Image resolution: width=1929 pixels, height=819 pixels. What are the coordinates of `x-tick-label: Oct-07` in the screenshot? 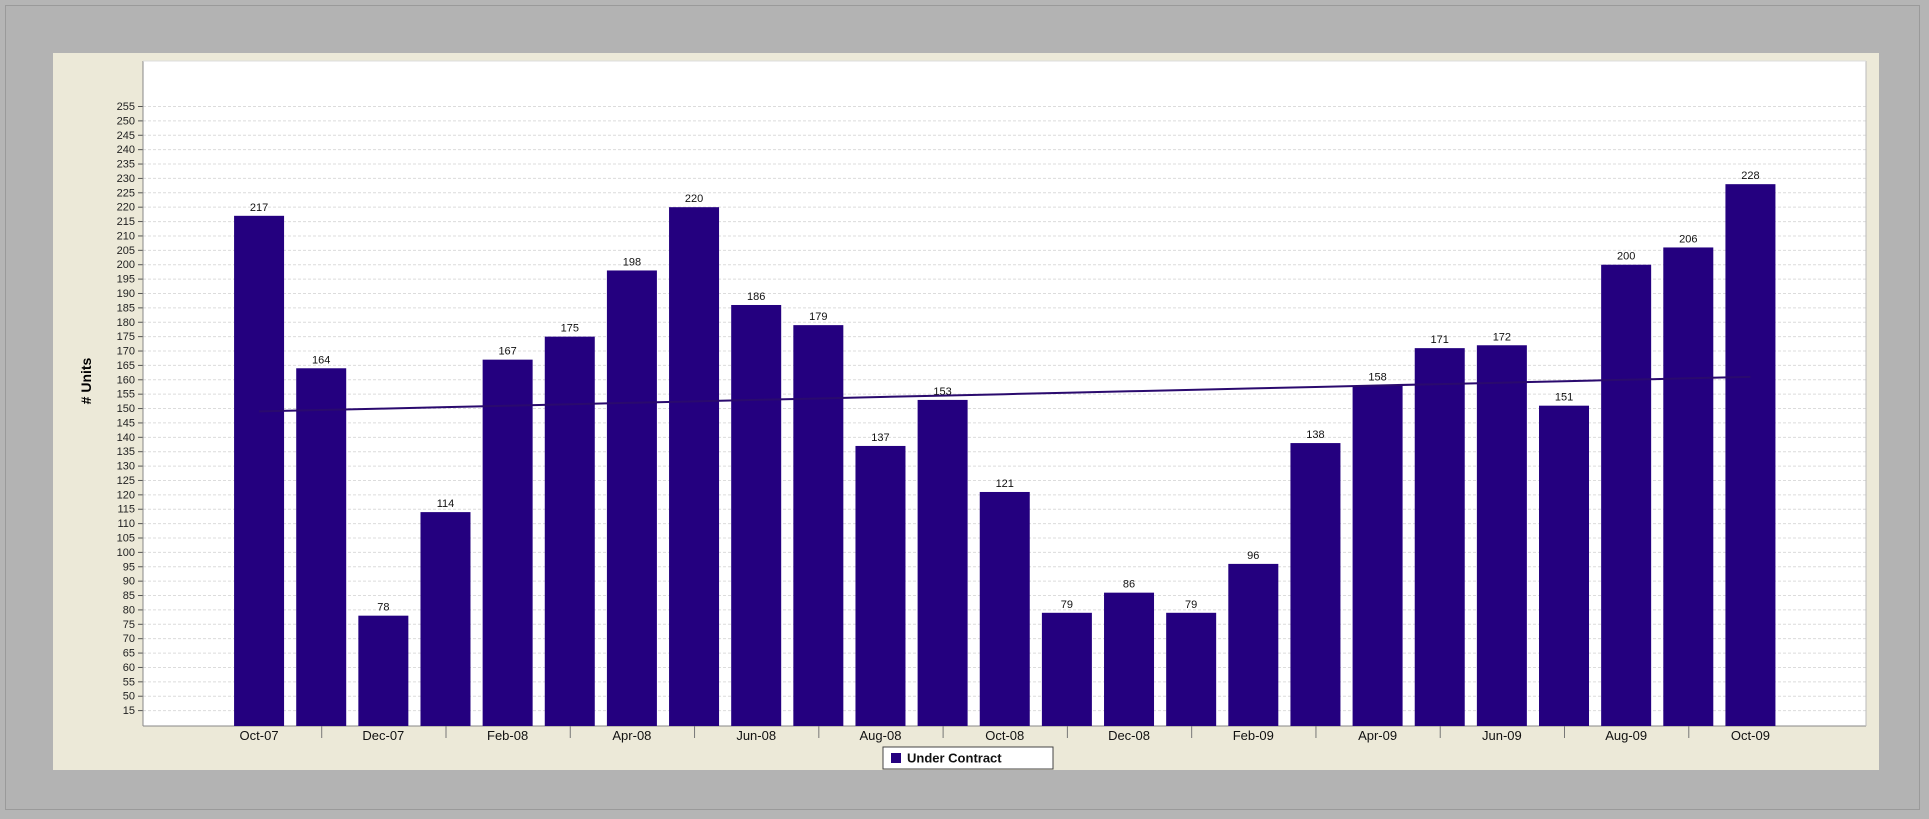 It's located at (259, 735).